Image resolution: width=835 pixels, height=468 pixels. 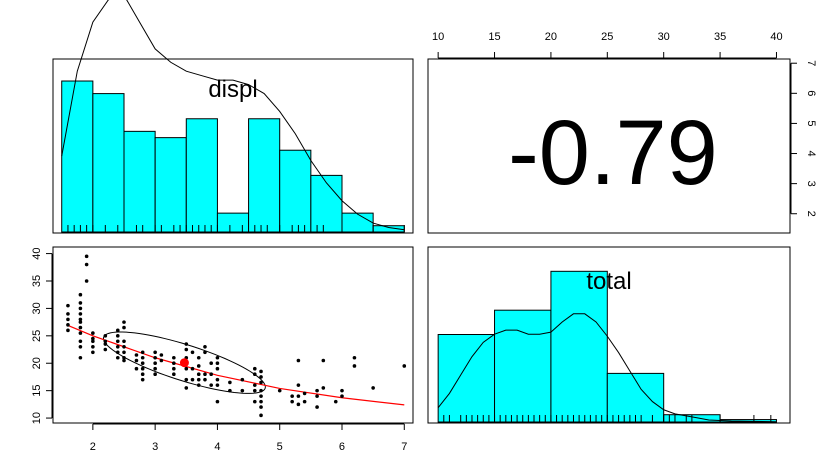 I want to click on right-axis-tick-label: 5, so click(x=811, y=123).